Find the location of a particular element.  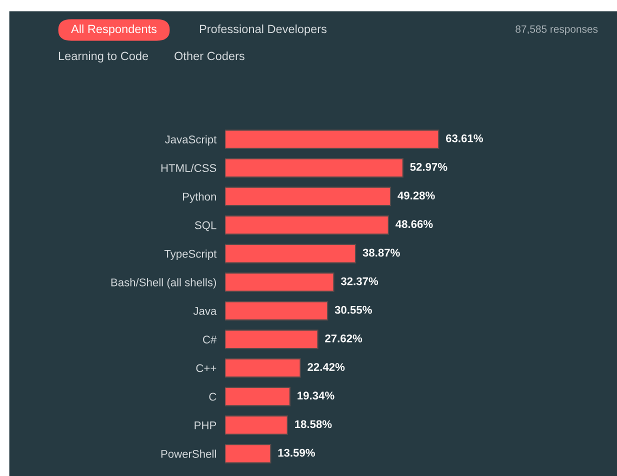

y-tick-label: C++ is located at coordinates (206, 368).